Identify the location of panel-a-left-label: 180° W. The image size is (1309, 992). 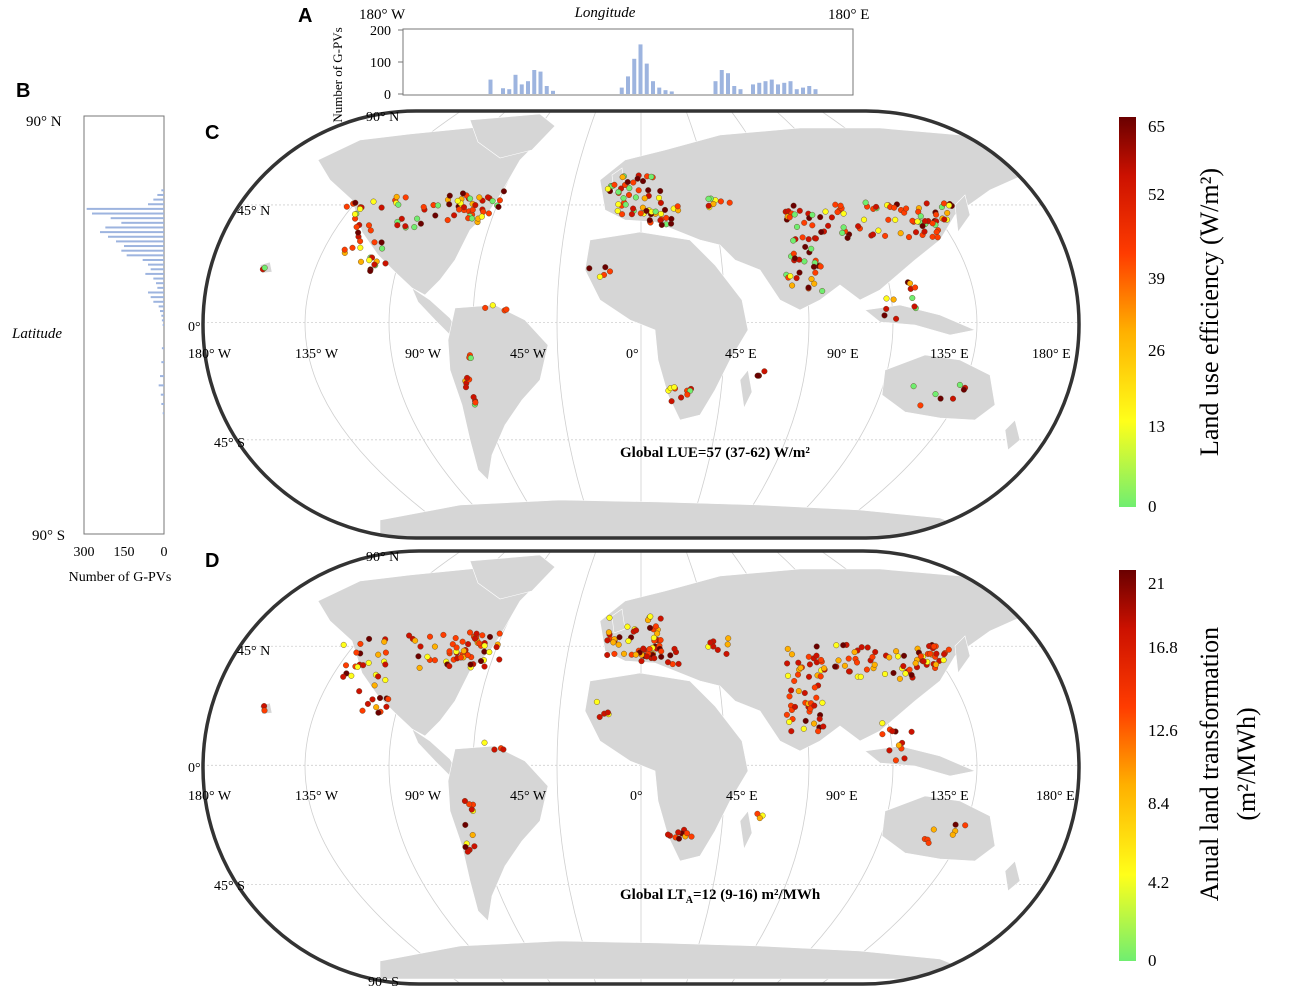
(382, 15).